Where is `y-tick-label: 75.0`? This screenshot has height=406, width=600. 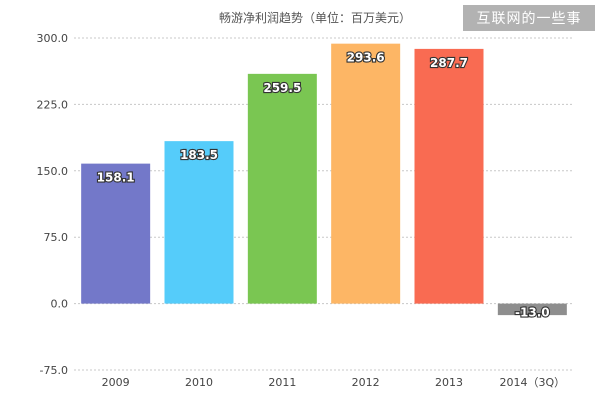
y-tick-label: 75.0 is located at coordinates (56, 237).